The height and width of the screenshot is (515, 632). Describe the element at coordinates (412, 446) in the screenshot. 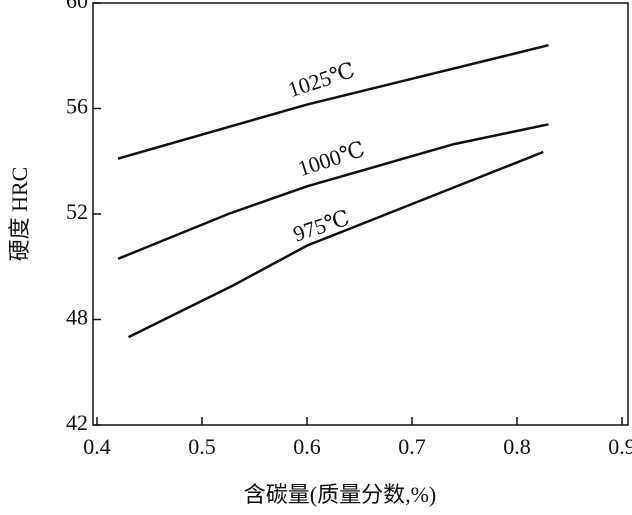

I see `x-tick-label: 0.7` at that location.